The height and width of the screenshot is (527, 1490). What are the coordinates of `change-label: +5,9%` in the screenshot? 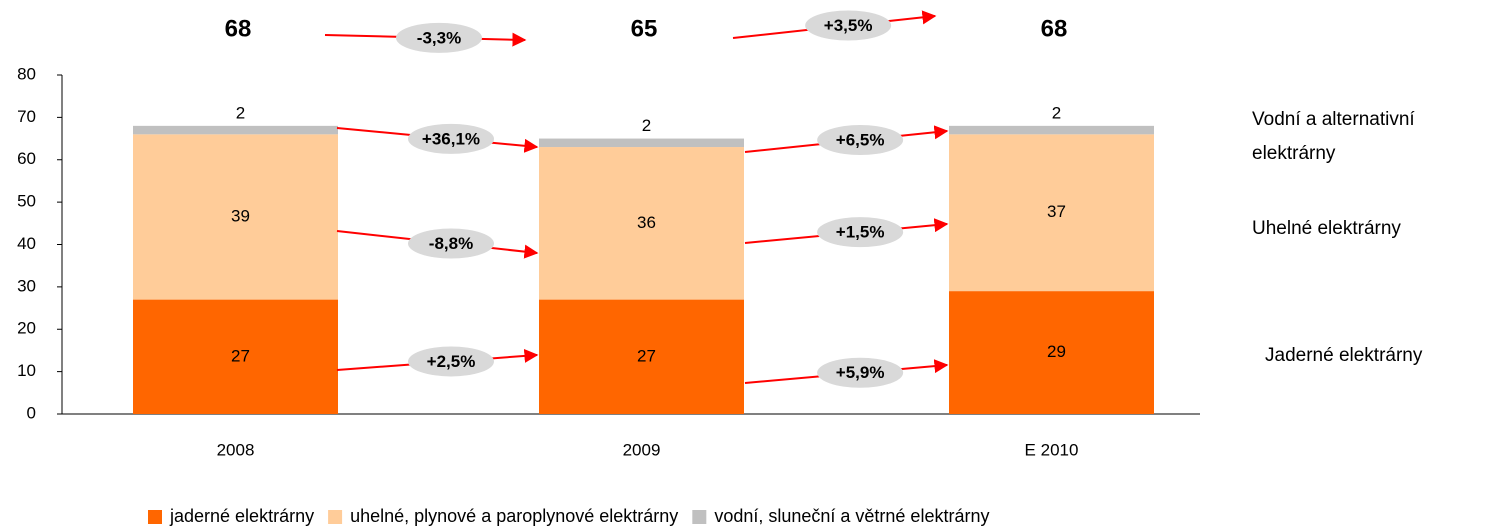 It's located at (860, 372).